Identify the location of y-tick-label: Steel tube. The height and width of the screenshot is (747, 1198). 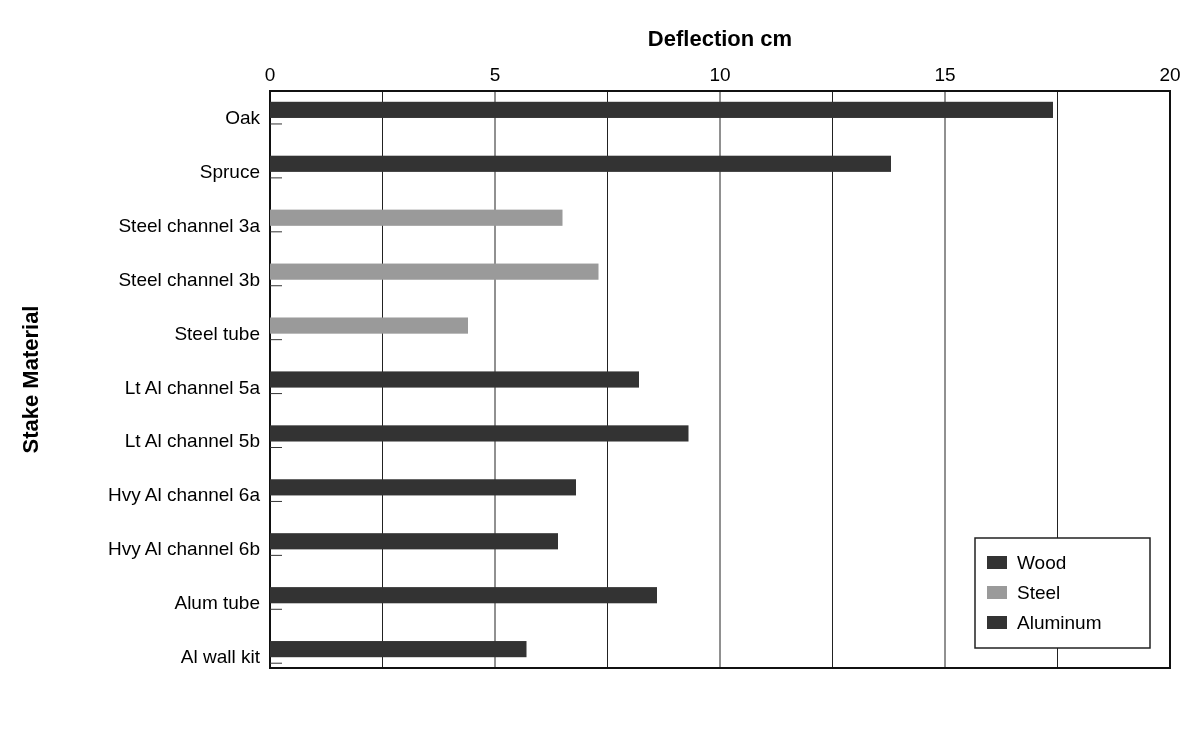
(217, 333).